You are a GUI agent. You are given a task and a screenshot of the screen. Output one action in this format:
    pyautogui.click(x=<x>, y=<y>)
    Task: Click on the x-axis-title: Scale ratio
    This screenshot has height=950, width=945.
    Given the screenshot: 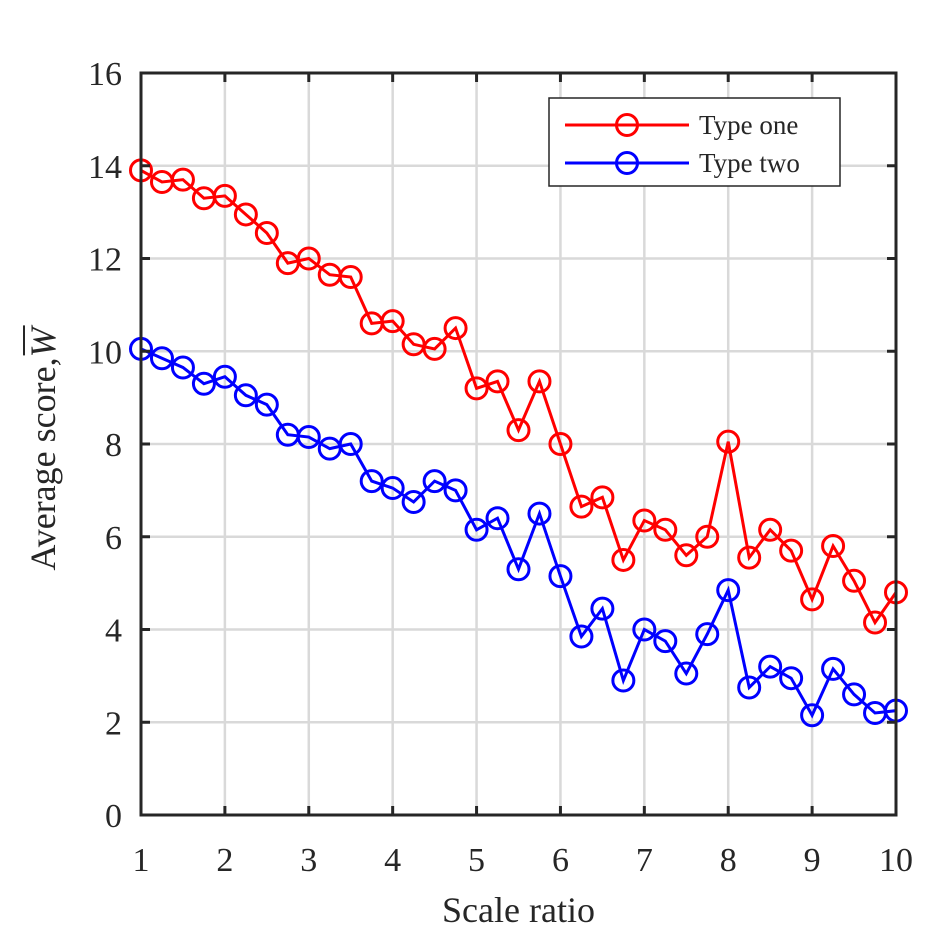 What is the action you would take?
    pyautogui.click(x=518, y=910)
    